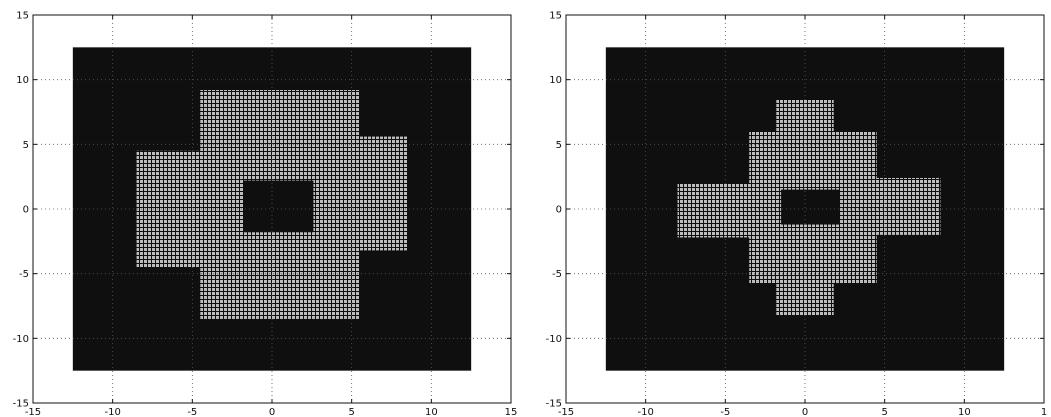 Image resolution: width=1051 pixels, height=417 pixels. Describe the element at coordinates (1044, 412) in the screenshot. I see `x-tick-label: 1` at that location.